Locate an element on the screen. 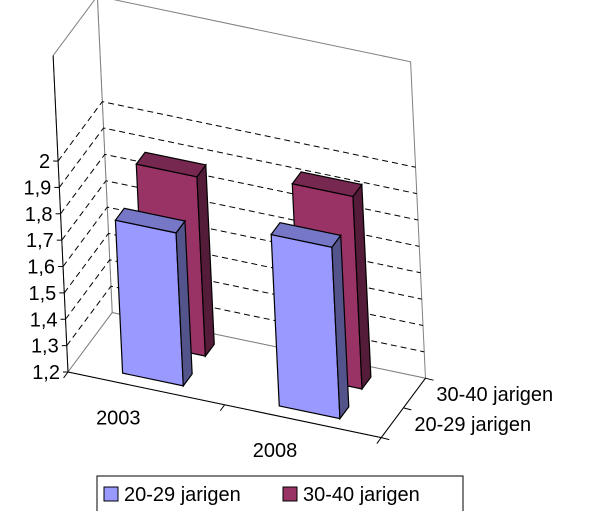 Image resolution: width=610 pixels, height=511 pixels. x-tick-label: 2003 is located at coordinates (118, 418).